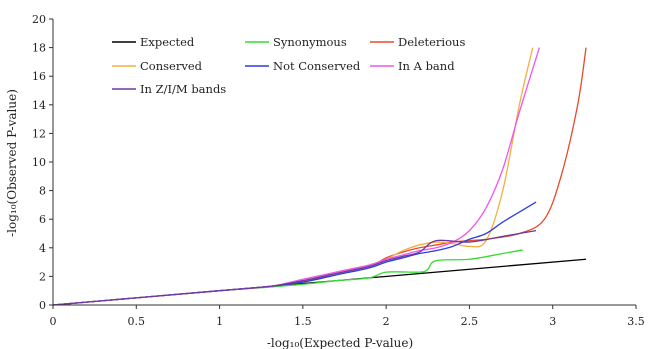 Image resolution: width=648 pixels, height=349 pixels. I want to click on x-tick-label: 0.5, so click(137, 321).